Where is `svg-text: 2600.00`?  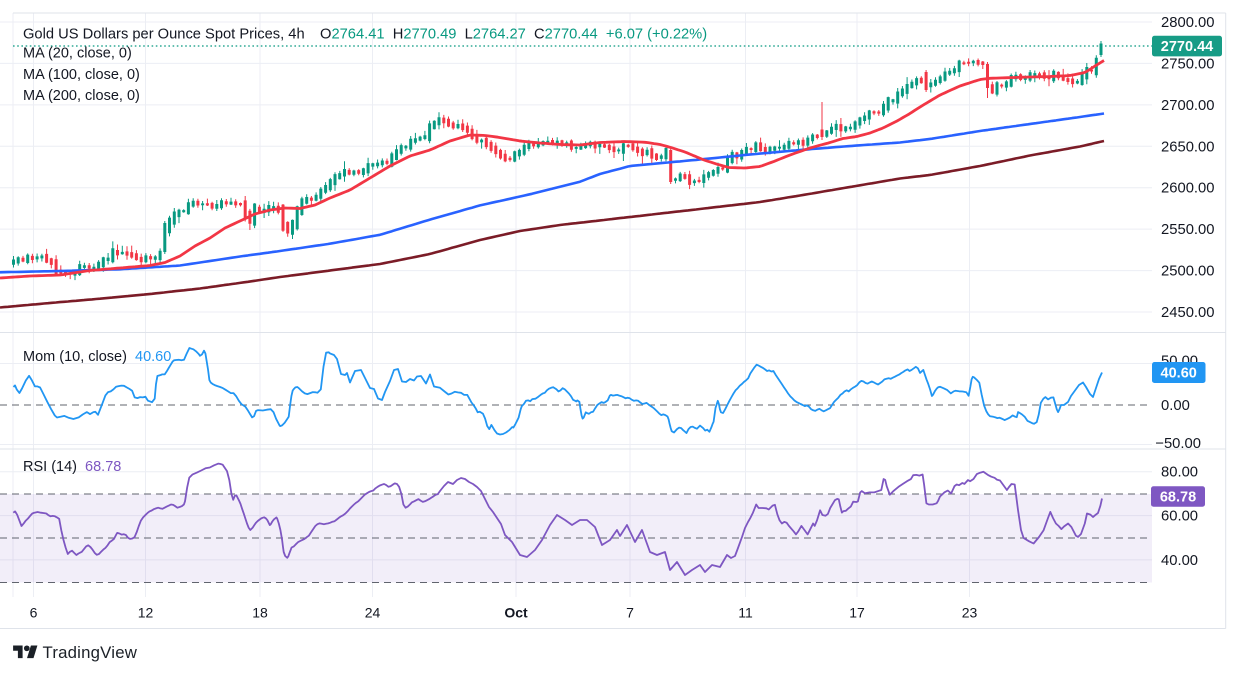 svg-text: 2600.00 is located at coordinates (1188, 189).